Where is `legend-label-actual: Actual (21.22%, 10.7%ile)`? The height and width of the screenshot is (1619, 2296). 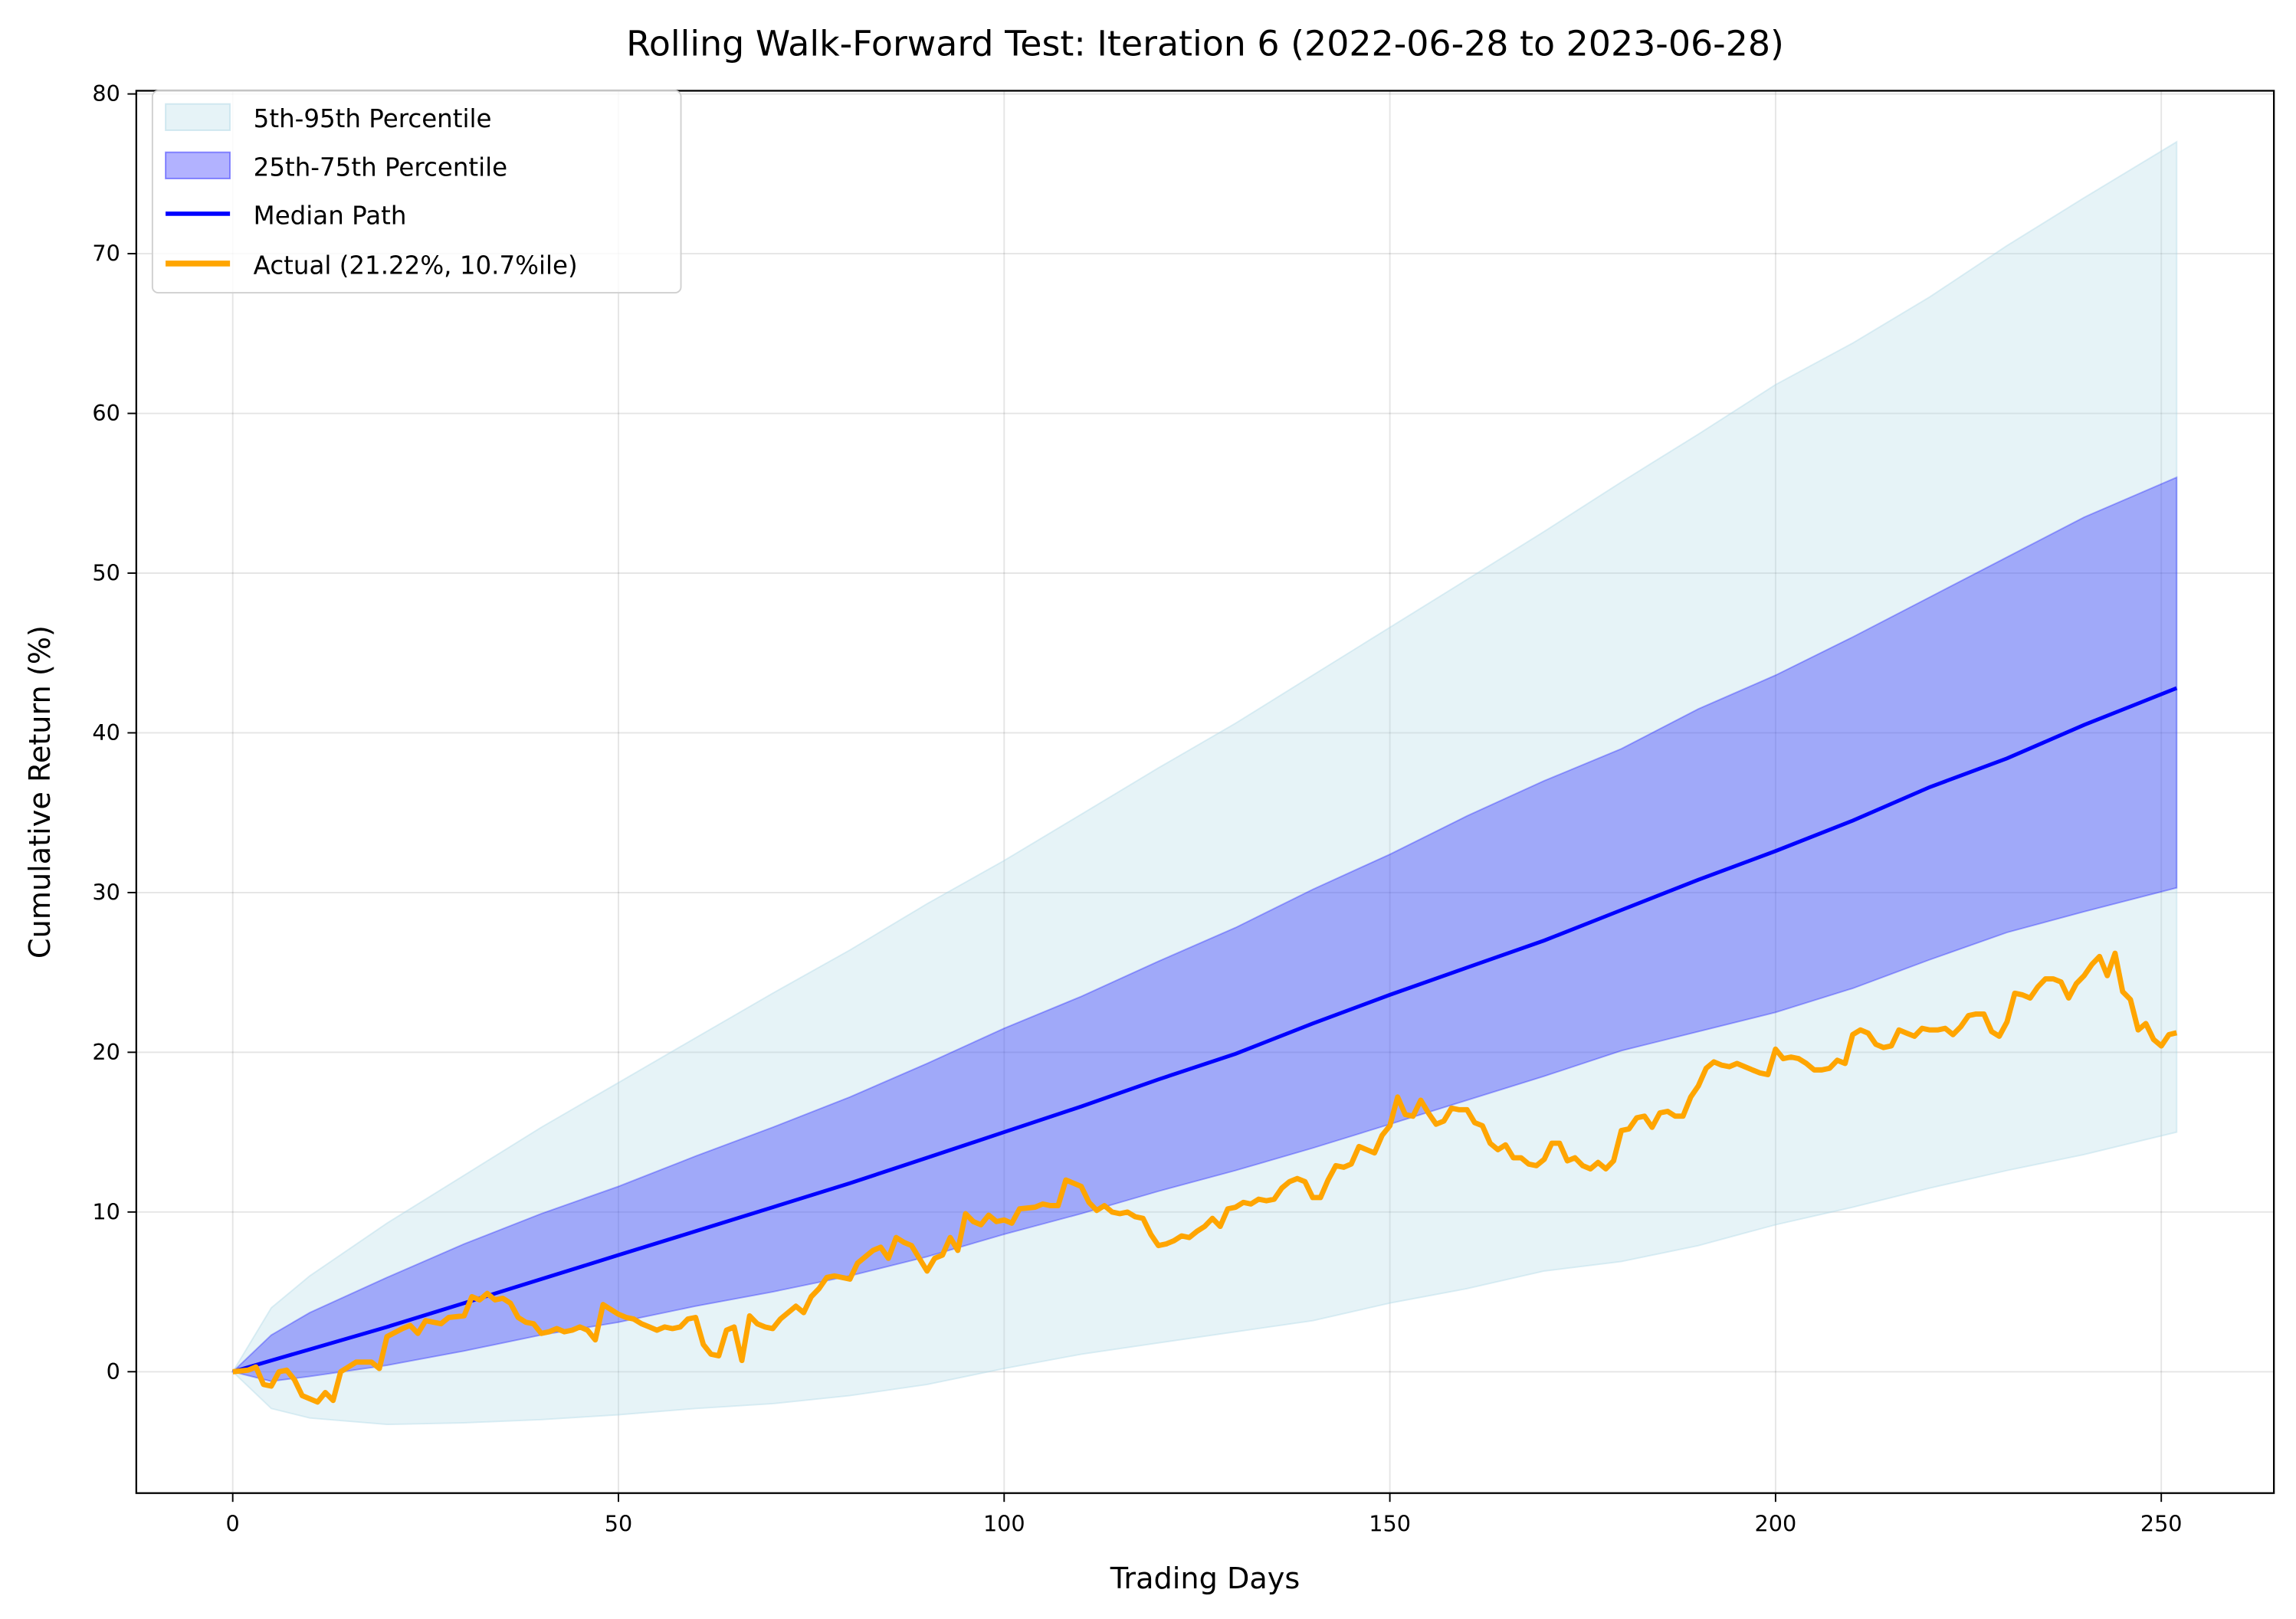
legend-label-actual: Actual (21.22%, 10.7%ile) is located at coordinates (416, 265).